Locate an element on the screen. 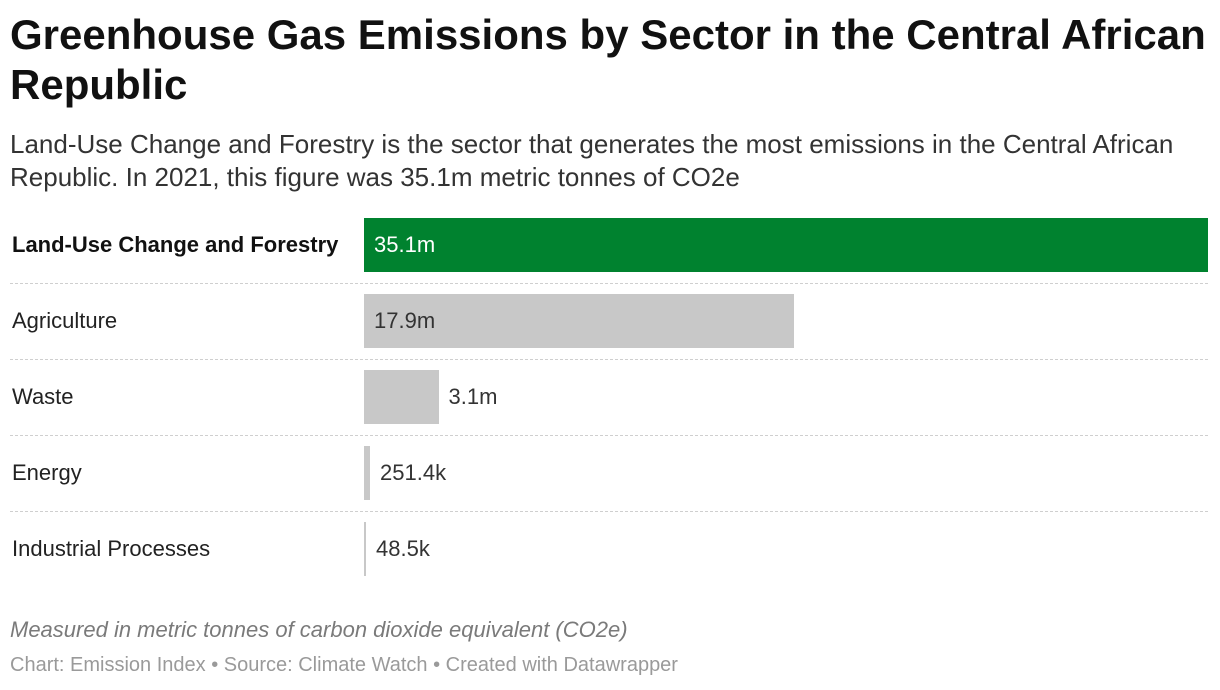 This screenshot has width=1220, height=690. bar-row: Energy 251.4k is located at coordinates (610, 484).